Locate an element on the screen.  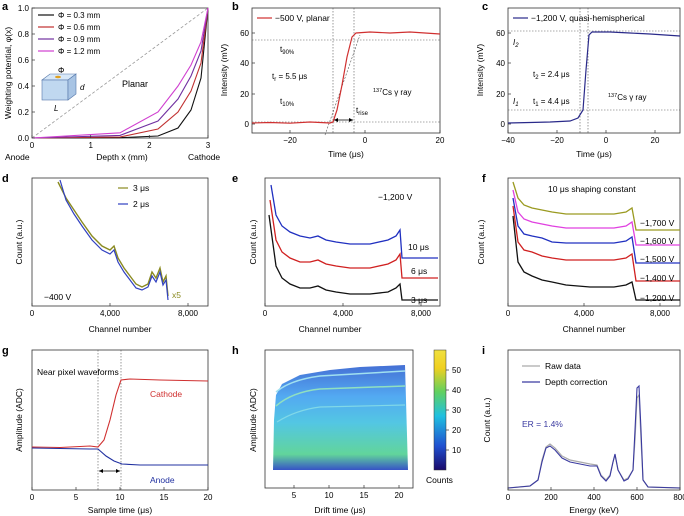
y-axis-label-h: Amplitude (ADC) is located at coordinates (253, 420).